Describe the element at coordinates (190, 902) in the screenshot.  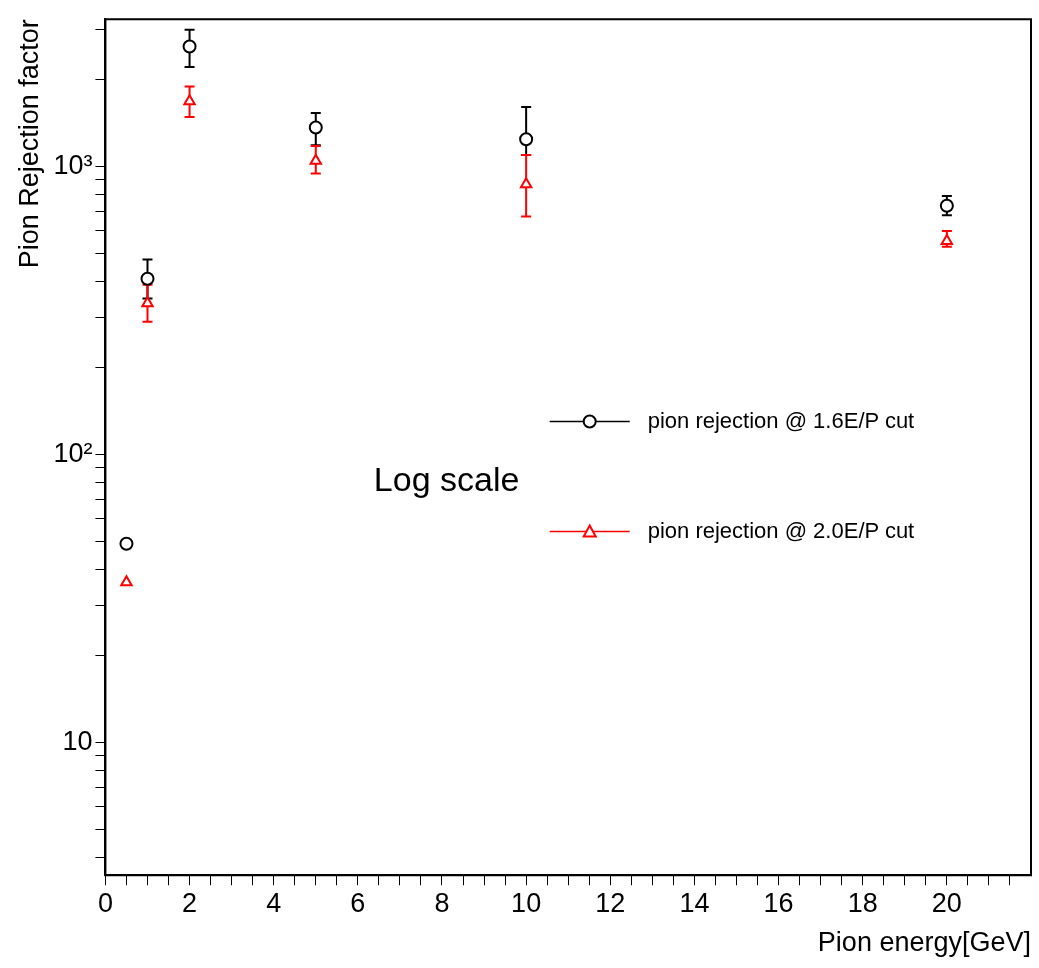
I see `x-tick-label: 2` at that location.